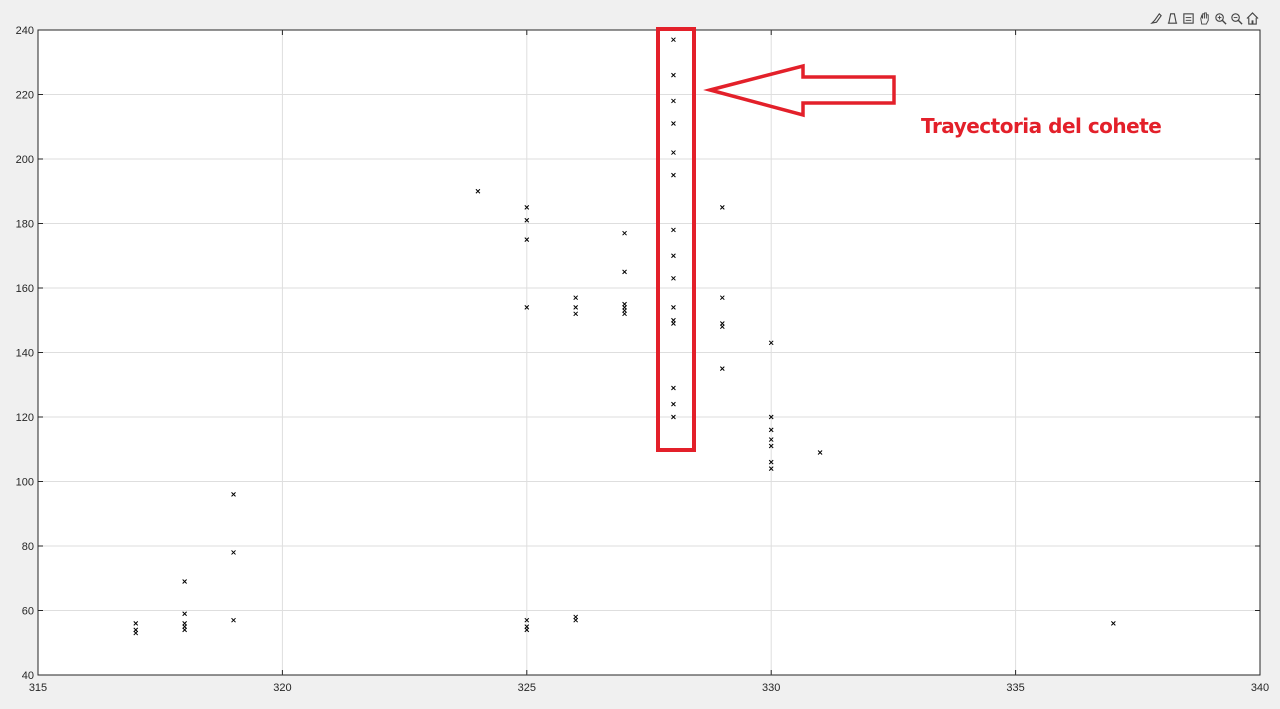 The image size is (1280, 709). What do you see at coordinates (28, 547) in the screenshot?
I see `y-tick-label: 80` at bounding box center [28, 547].